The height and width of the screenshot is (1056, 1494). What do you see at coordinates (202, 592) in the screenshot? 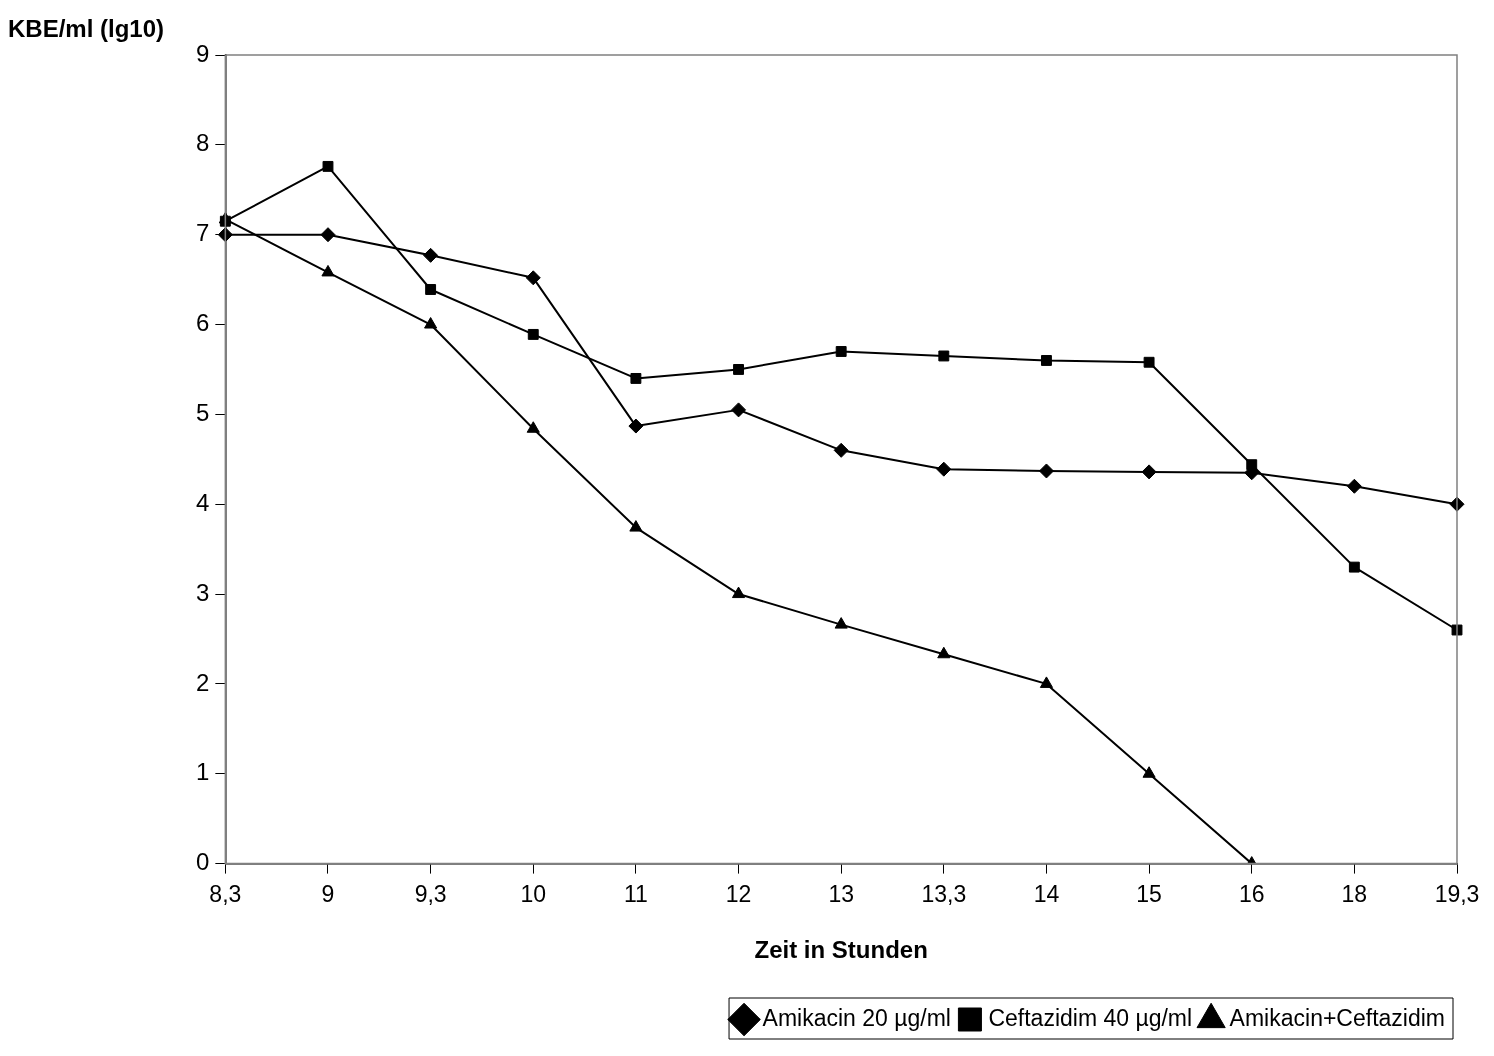
I see `y-tick-label: 3` at bounding box center [202, 592].